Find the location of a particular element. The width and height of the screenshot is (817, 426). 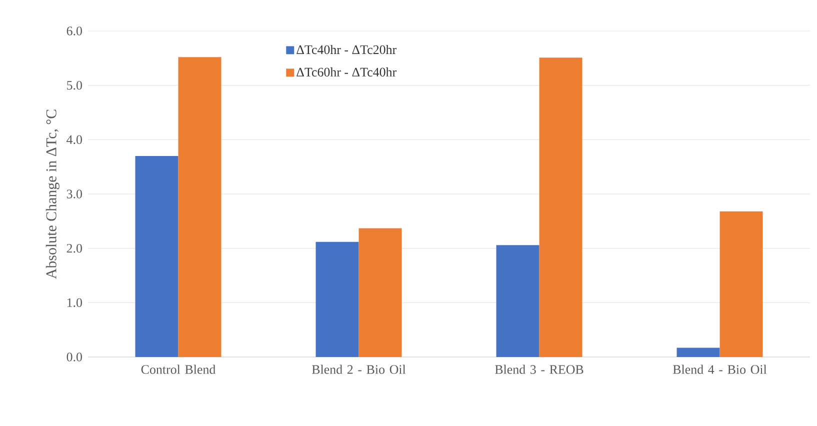

y-tick-label: 4.0 is located at coordinates (74, 139).